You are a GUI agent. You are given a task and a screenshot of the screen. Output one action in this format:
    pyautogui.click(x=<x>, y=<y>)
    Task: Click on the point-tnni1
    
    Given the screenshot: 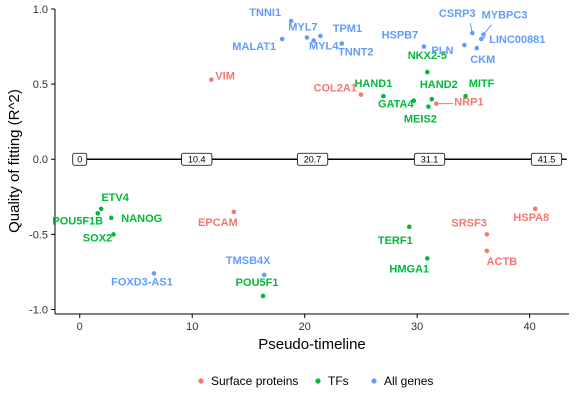 What is the action you would take?
    pyautogui.click(x=291, y=21)
    